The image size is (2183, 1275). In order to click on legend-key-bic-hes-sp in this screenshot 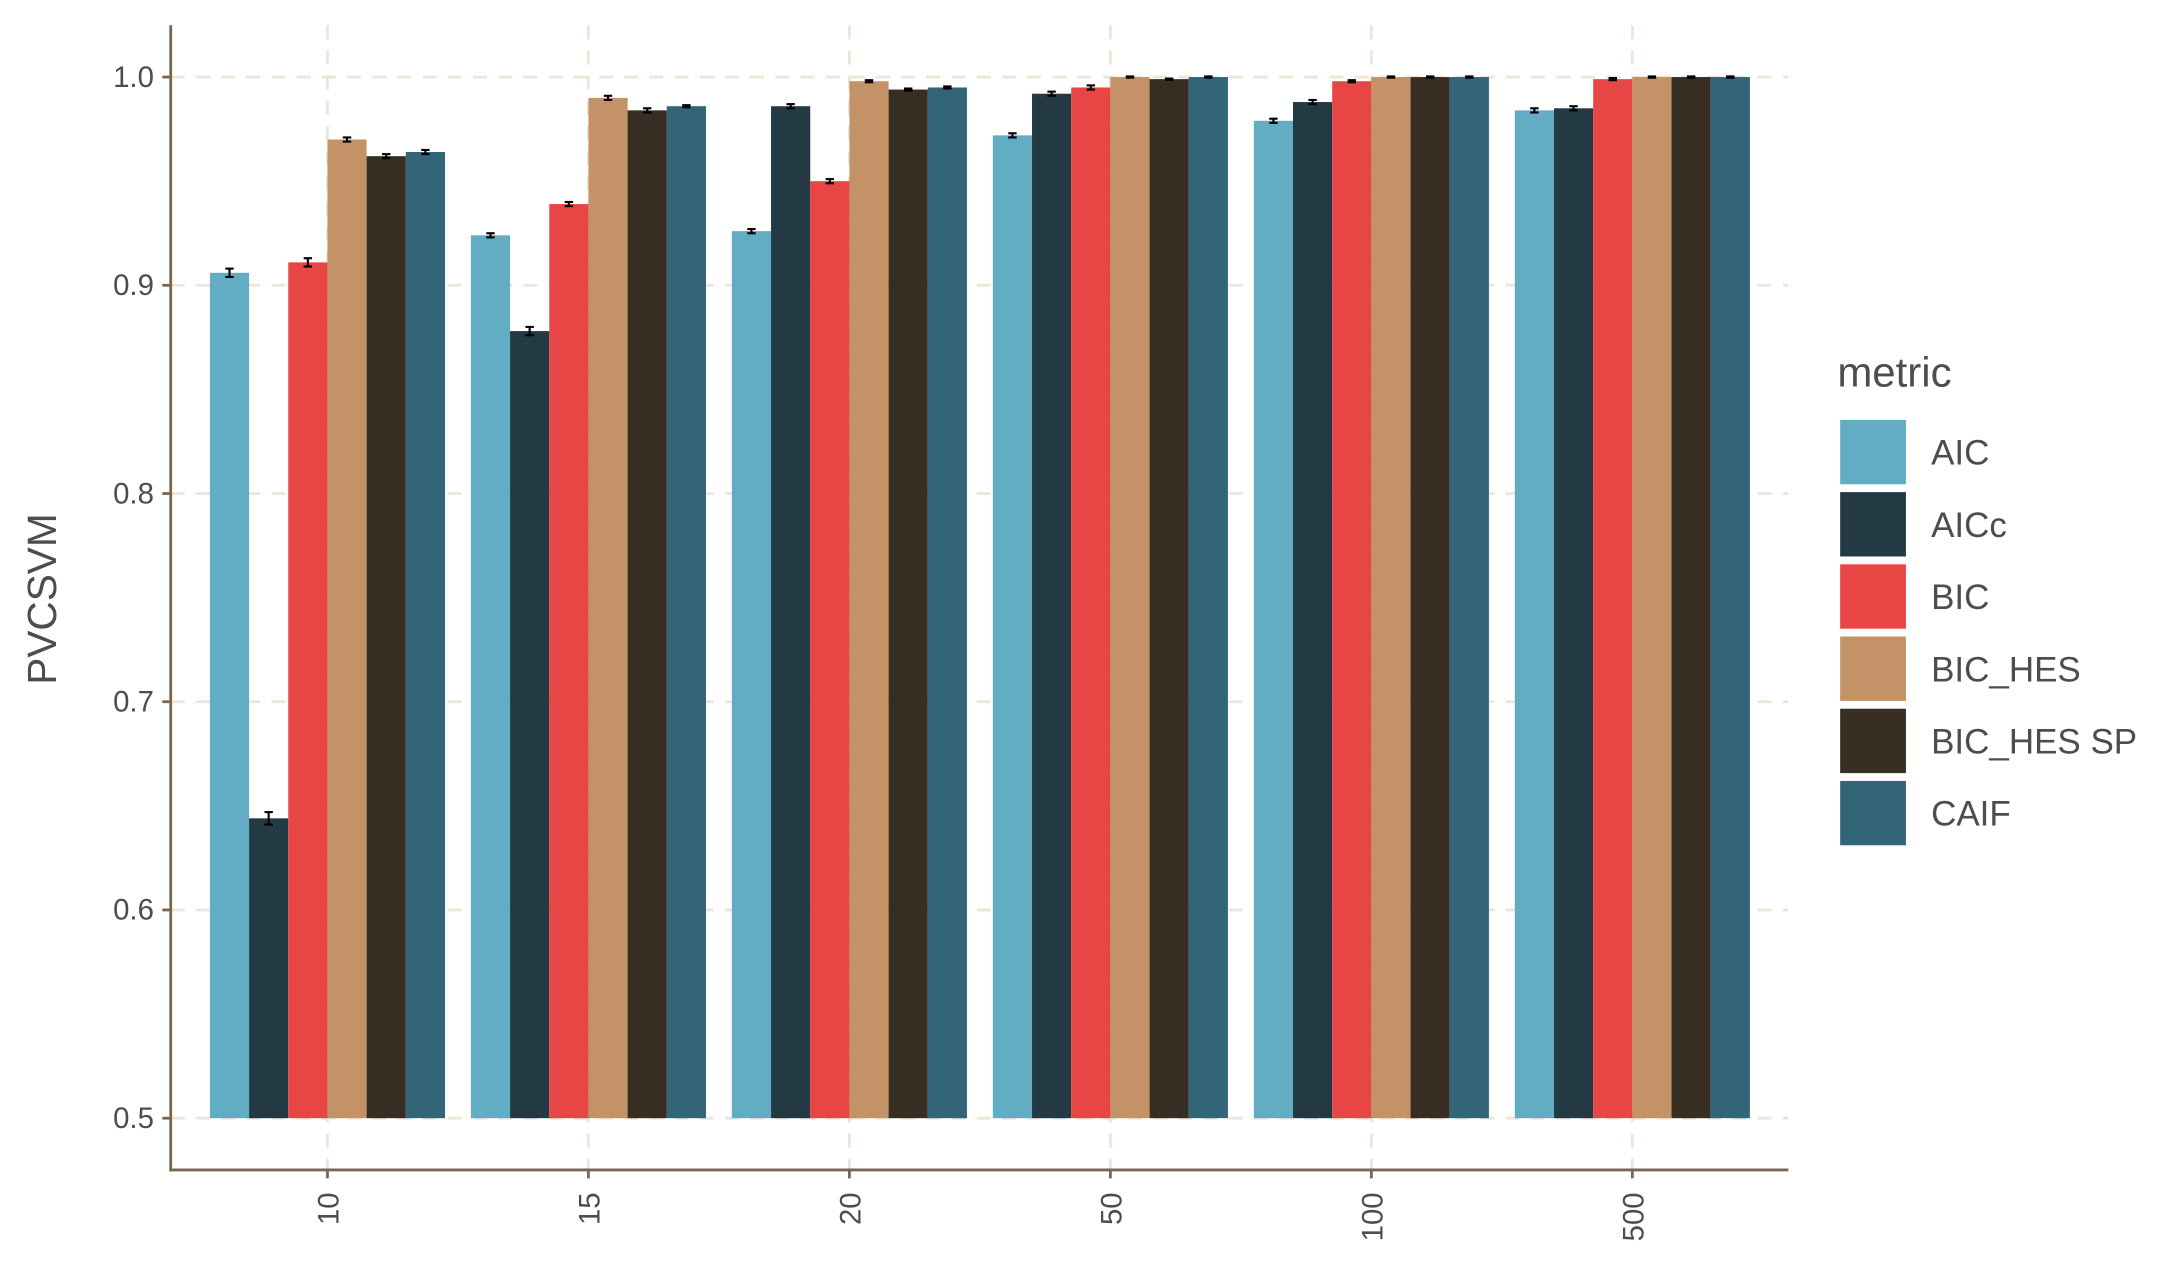, I will do `click(1873, 741)`.